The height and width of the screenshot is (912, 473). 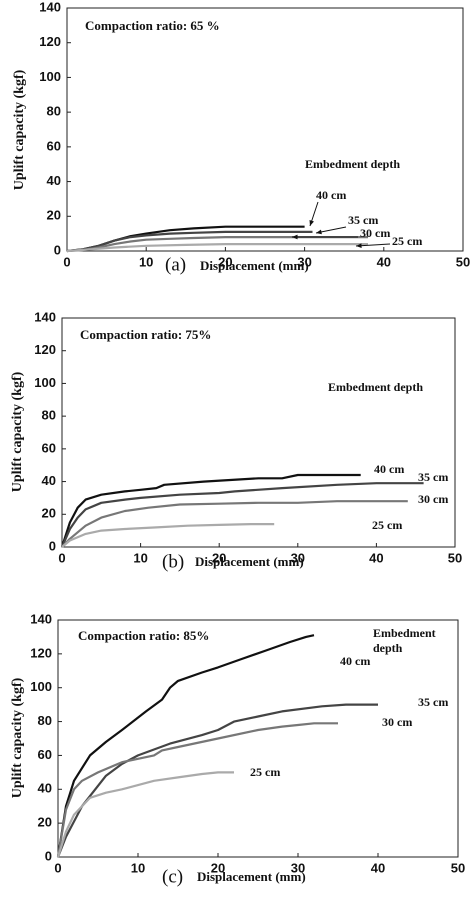 I want to click on annotation: Embedment, so click(x=404, y=633).